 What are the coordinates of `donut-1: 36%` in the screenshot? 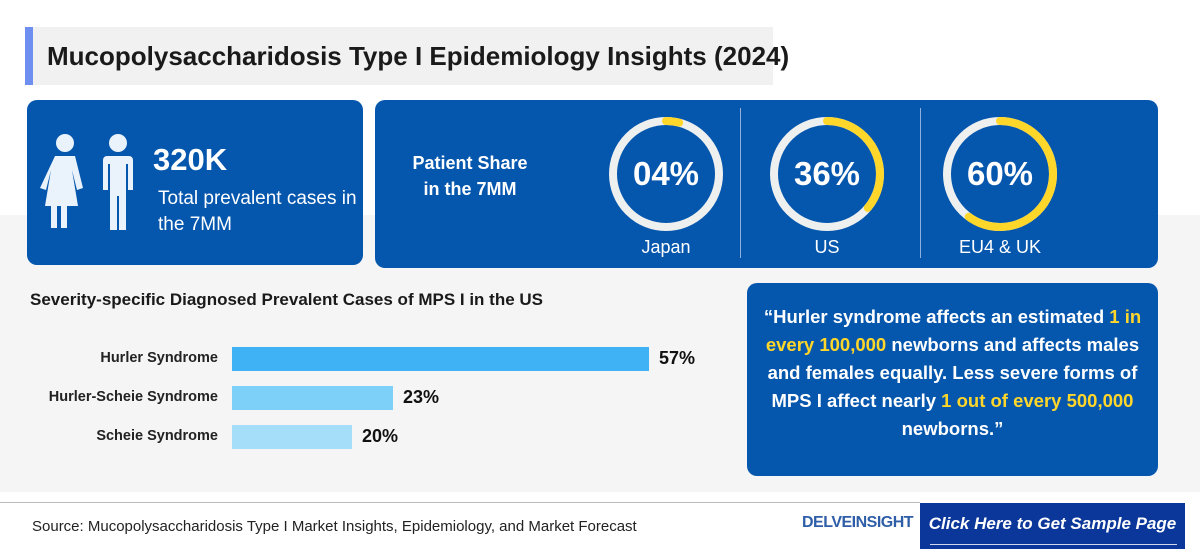 It's located at (827, 174).